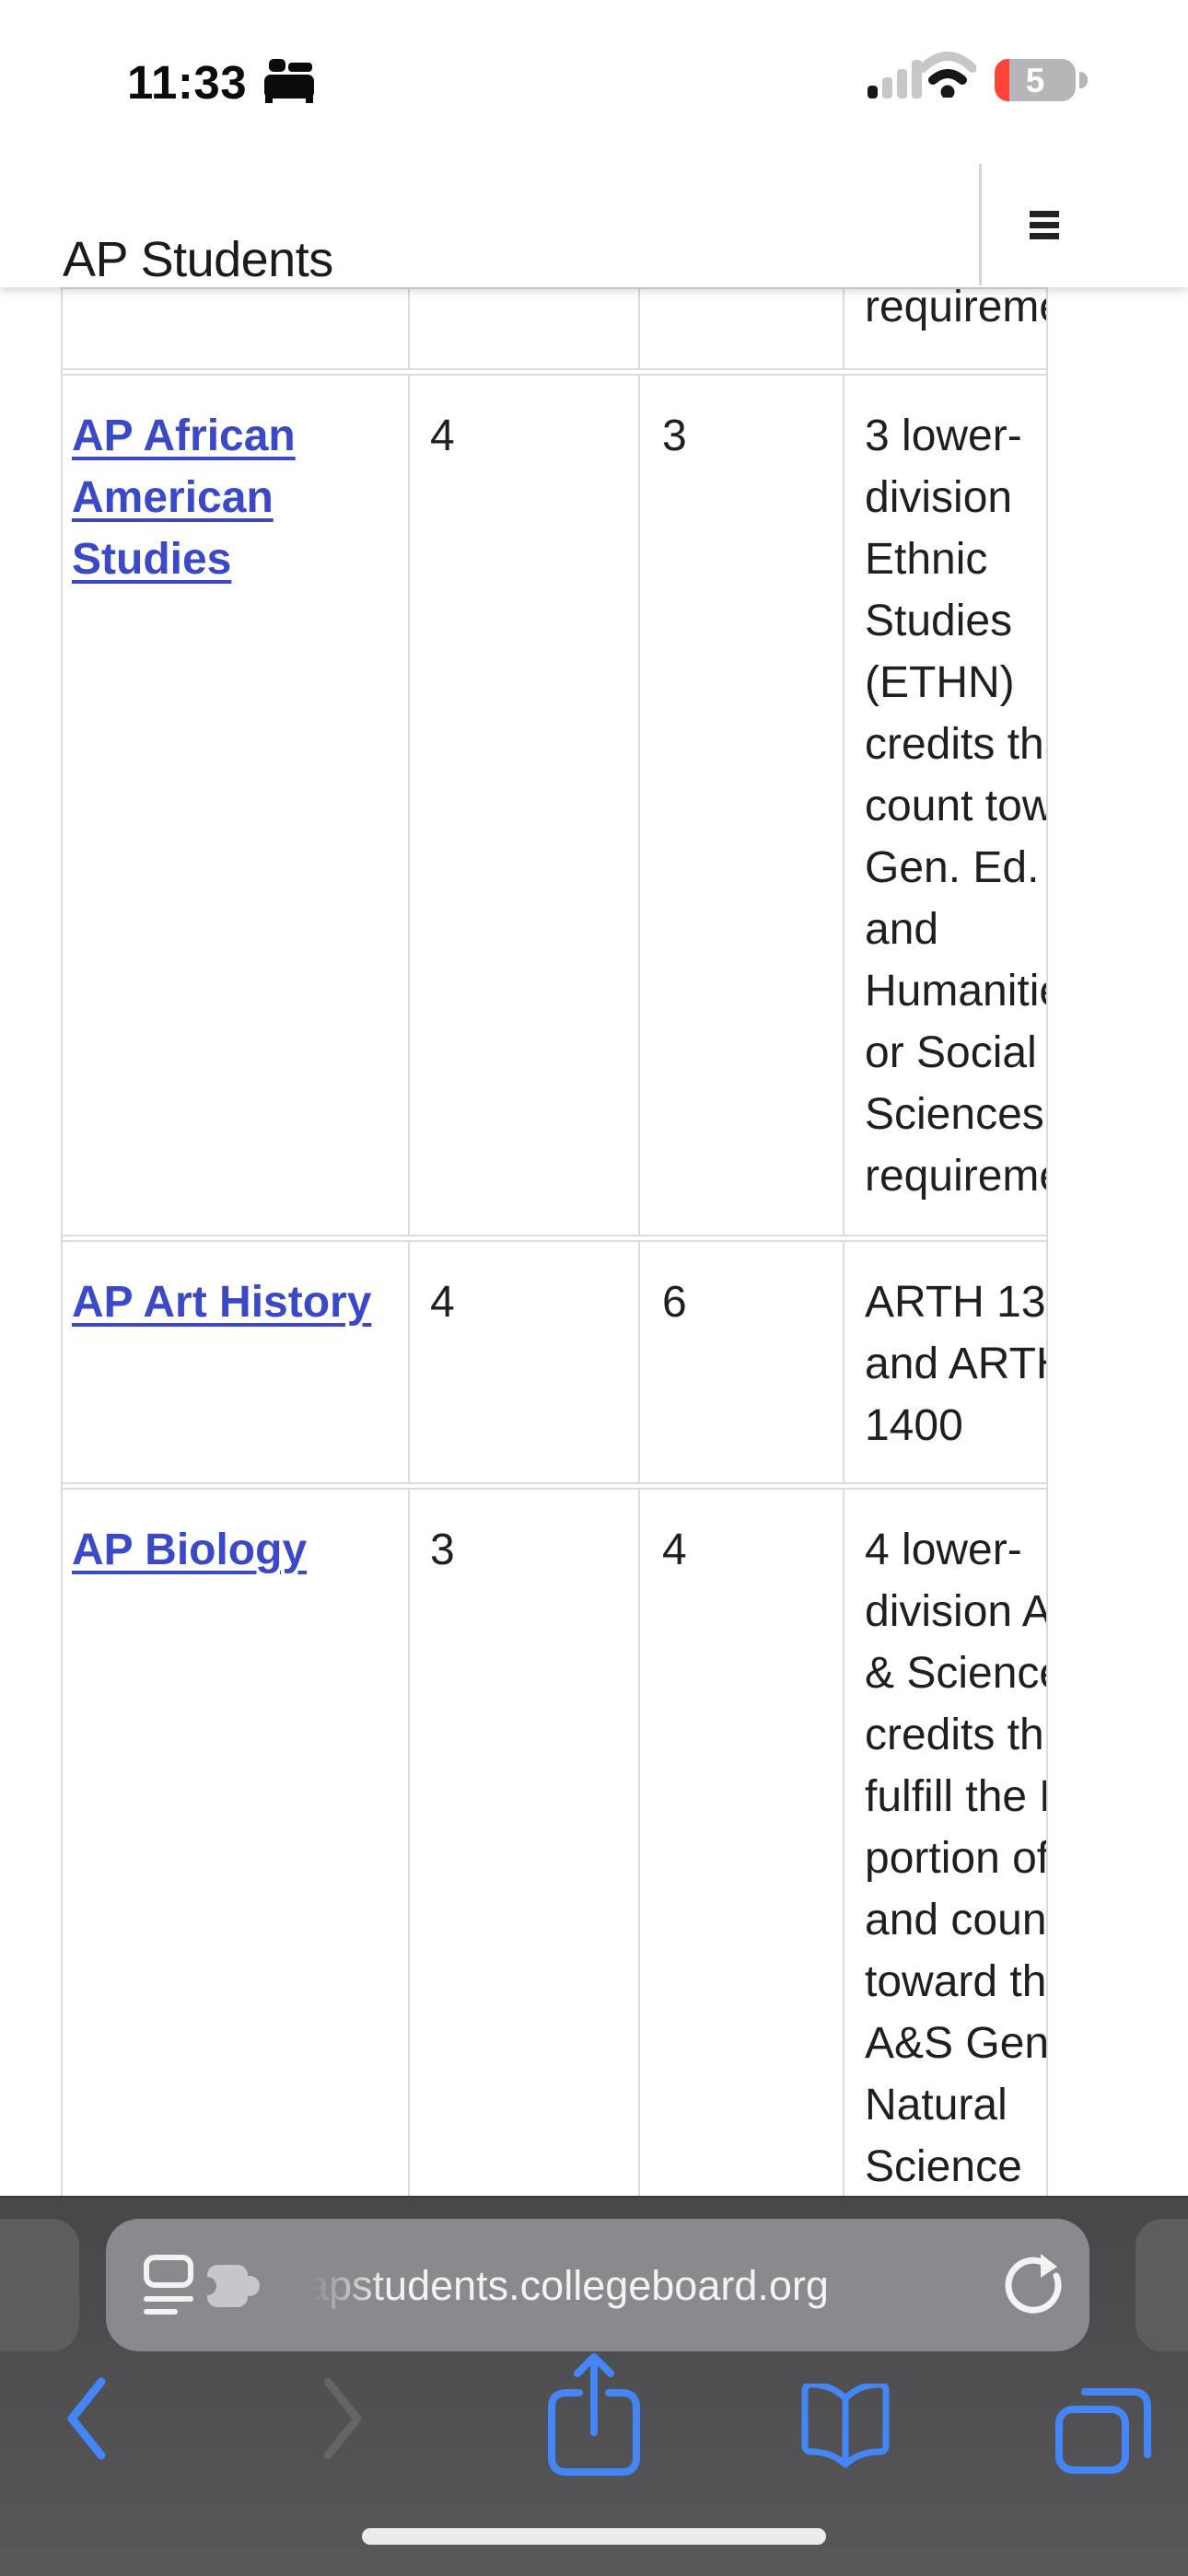 The height and width of the screenshot is (2576, 1188). Describe the element at coordinates (914, 1425) in the screenshot. I see `requirement-line: 1400` at that location.